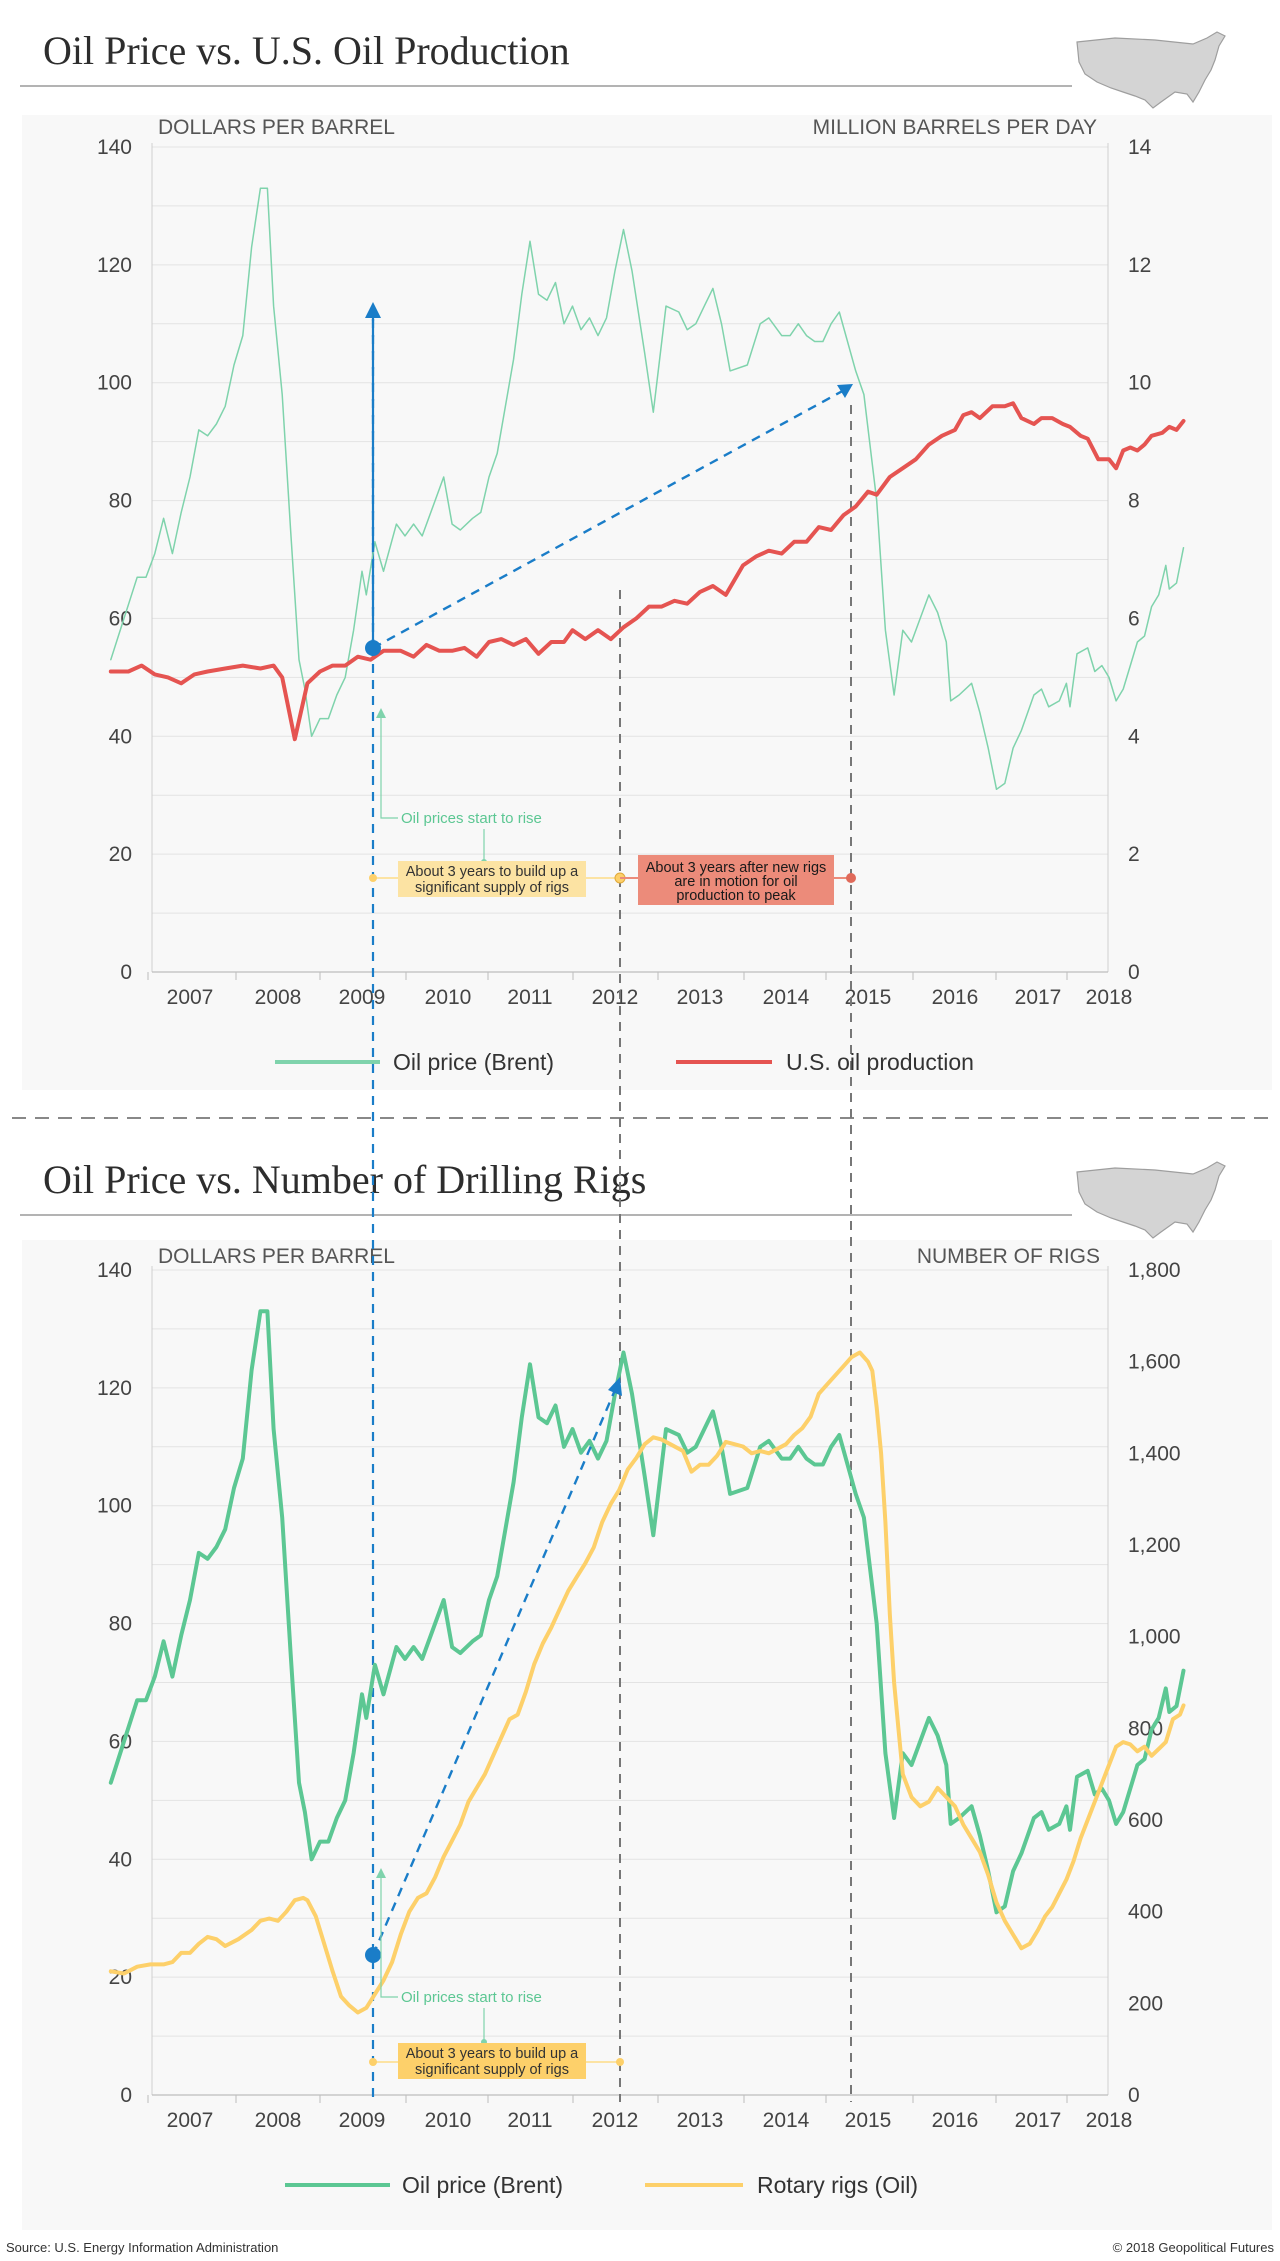 This screenshot has width=1280, height=2261. I want to click on y-tick-right: 6, so click(1134, 618).